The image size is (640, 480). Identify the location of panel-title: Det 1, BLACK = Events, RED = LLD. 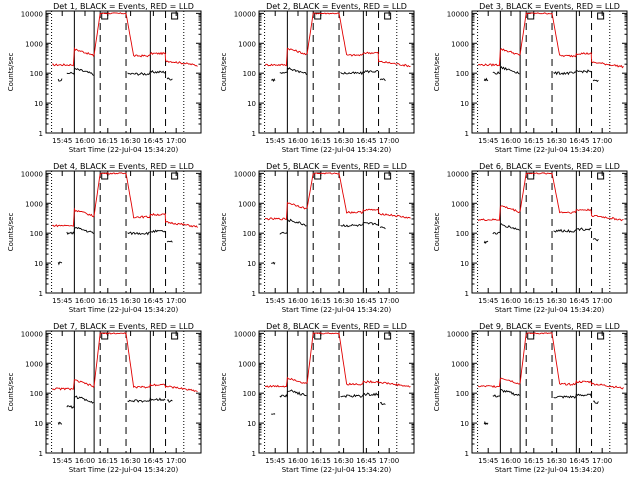
(123, 6).